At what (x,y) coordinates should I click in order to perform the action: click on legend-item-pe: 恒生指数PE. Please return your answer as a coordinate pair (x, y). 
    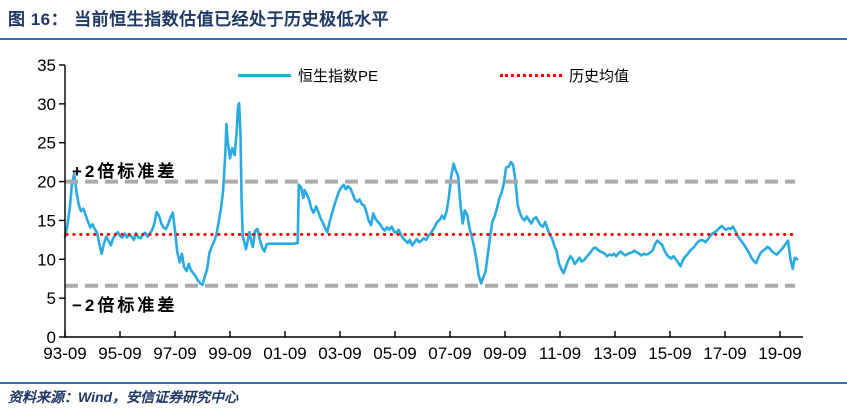
    Looking at the image, I should click on (308, 75).